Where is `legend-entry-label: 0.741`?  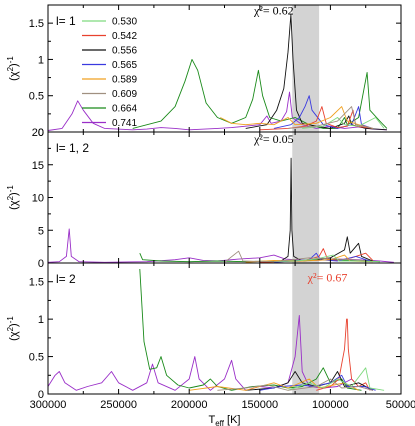
legend-entry-label: 0.741 is located at coordinates (124, 123).